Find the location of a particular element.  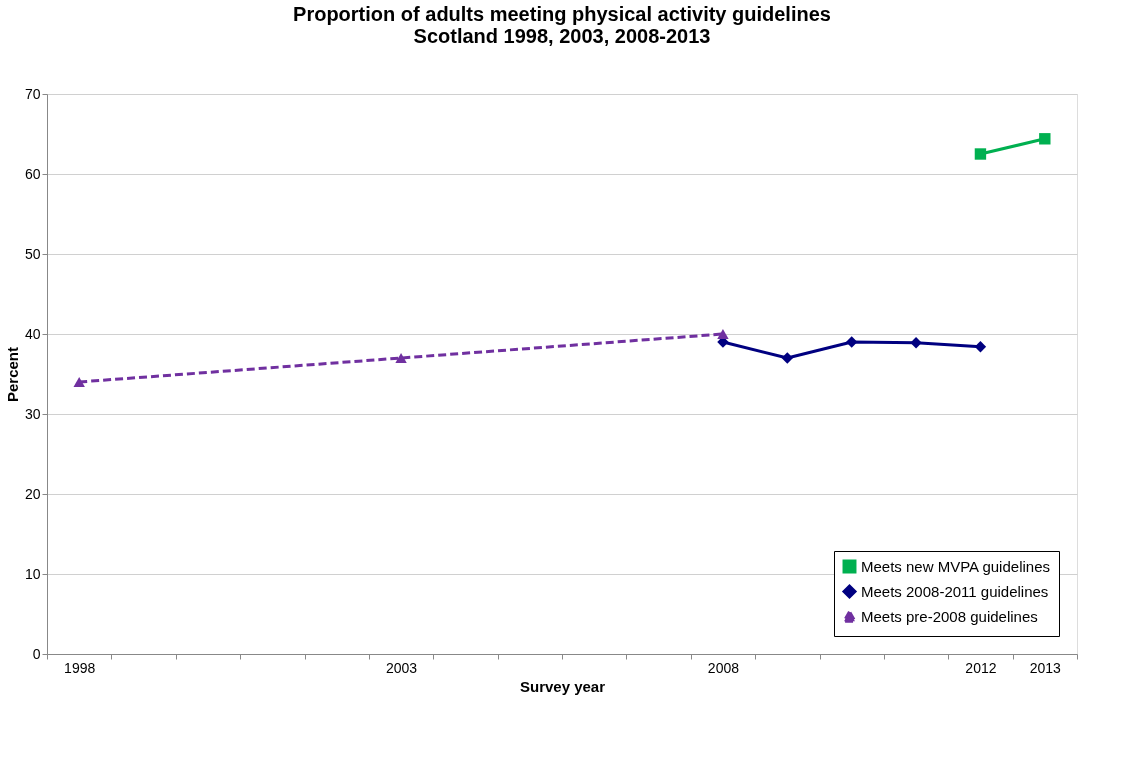

y-tick-label: 50 is located at coordinates (32, 253).